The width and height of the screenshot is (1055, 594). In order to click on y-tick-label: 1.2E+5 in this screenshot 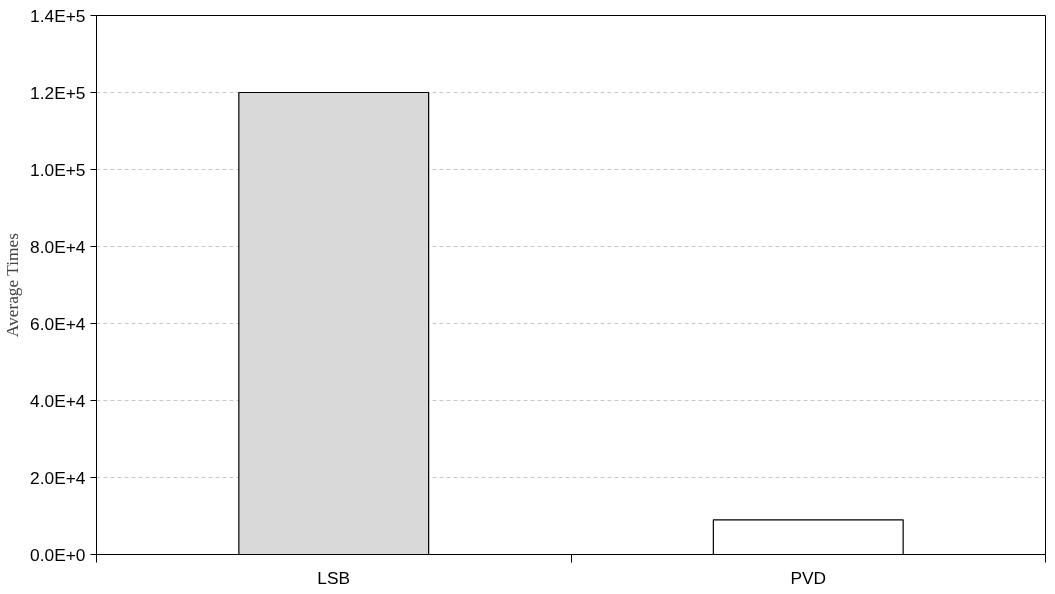, I will do `click(58, 92)`.